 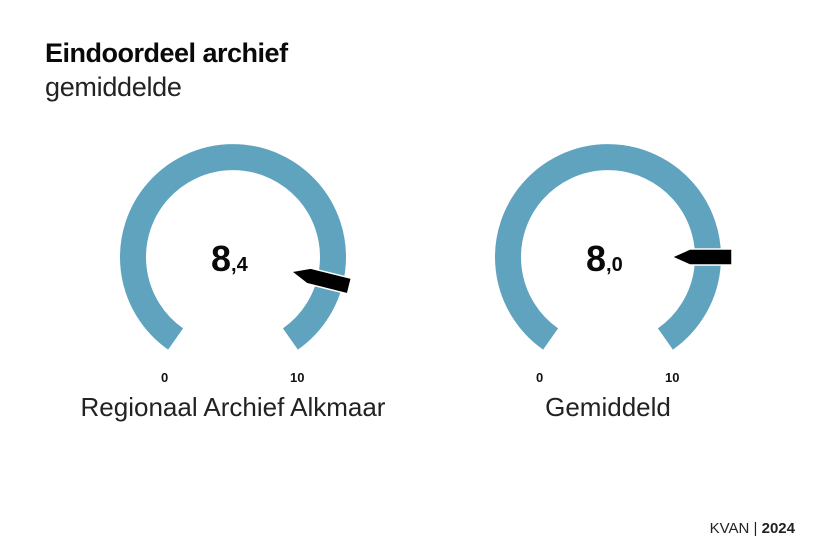 What do you see at coordinates (608, 407) in the screenshot?
I see `gauge-label: Gemiddeld` at bounding box center [608, 407].